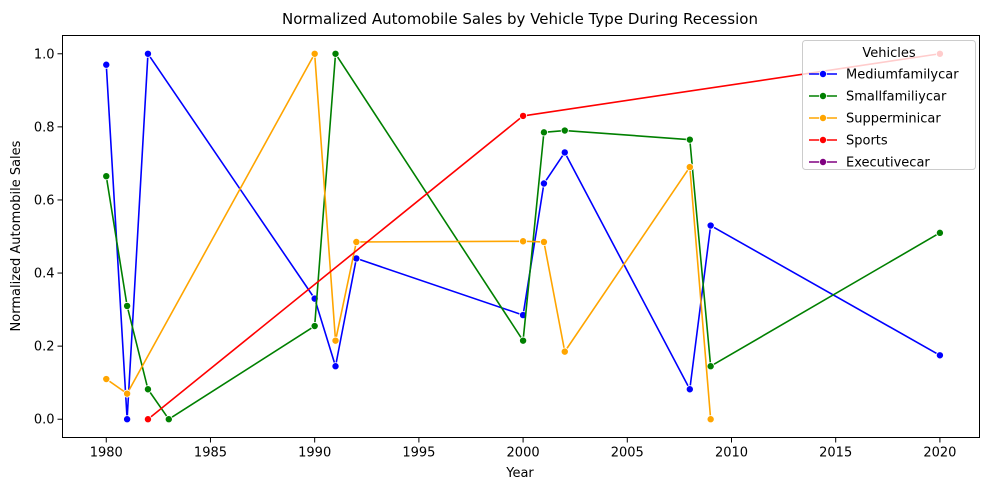 The height and width of the screenshot is (490, 990). I want to click on legend-marker-supperminicar, so click(823, 118).